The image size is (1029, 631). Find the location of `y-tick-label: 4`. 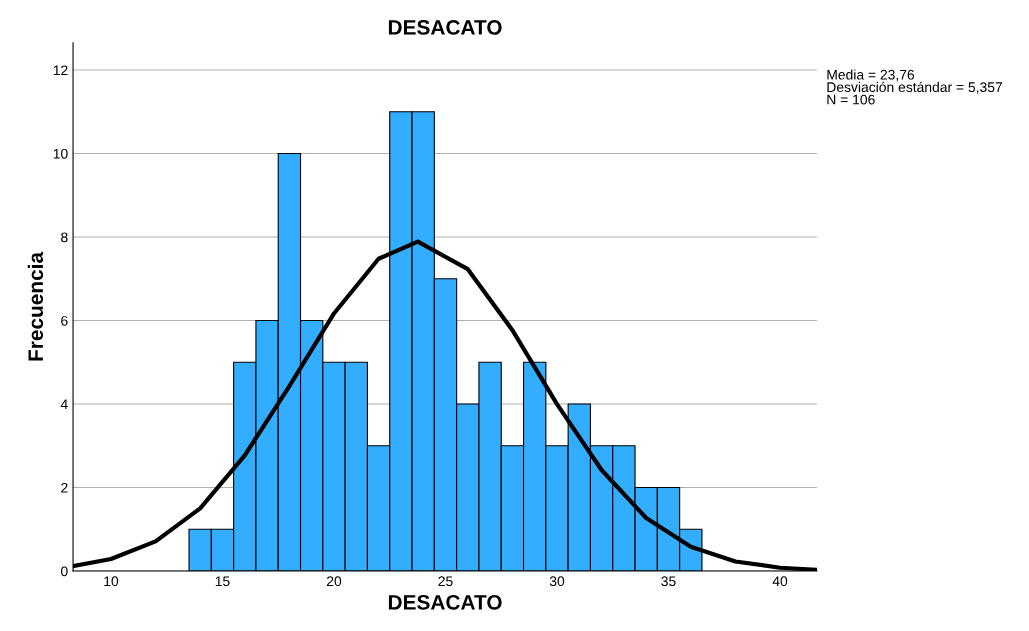

y-tick-label: 4 is located at coordinates (64, 404).